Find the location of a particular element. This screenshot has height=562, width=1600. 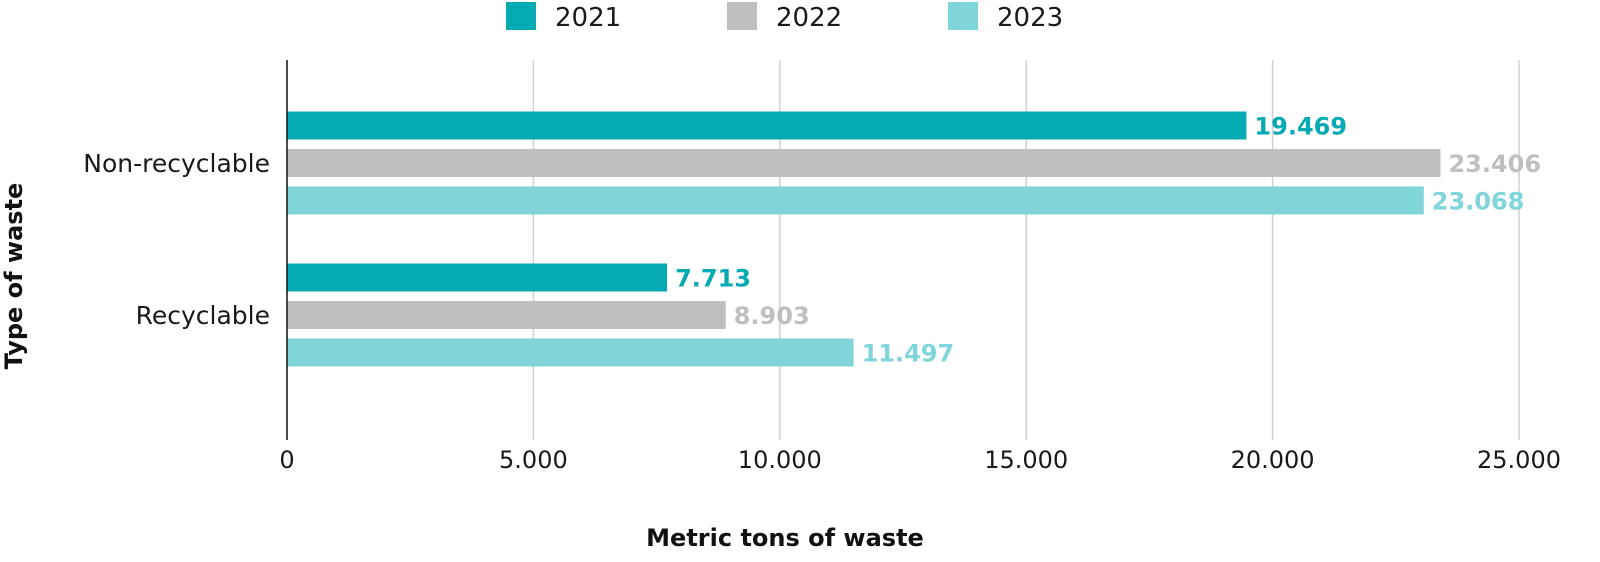

category-label: Recyclable is located at coordinates (203, 315).